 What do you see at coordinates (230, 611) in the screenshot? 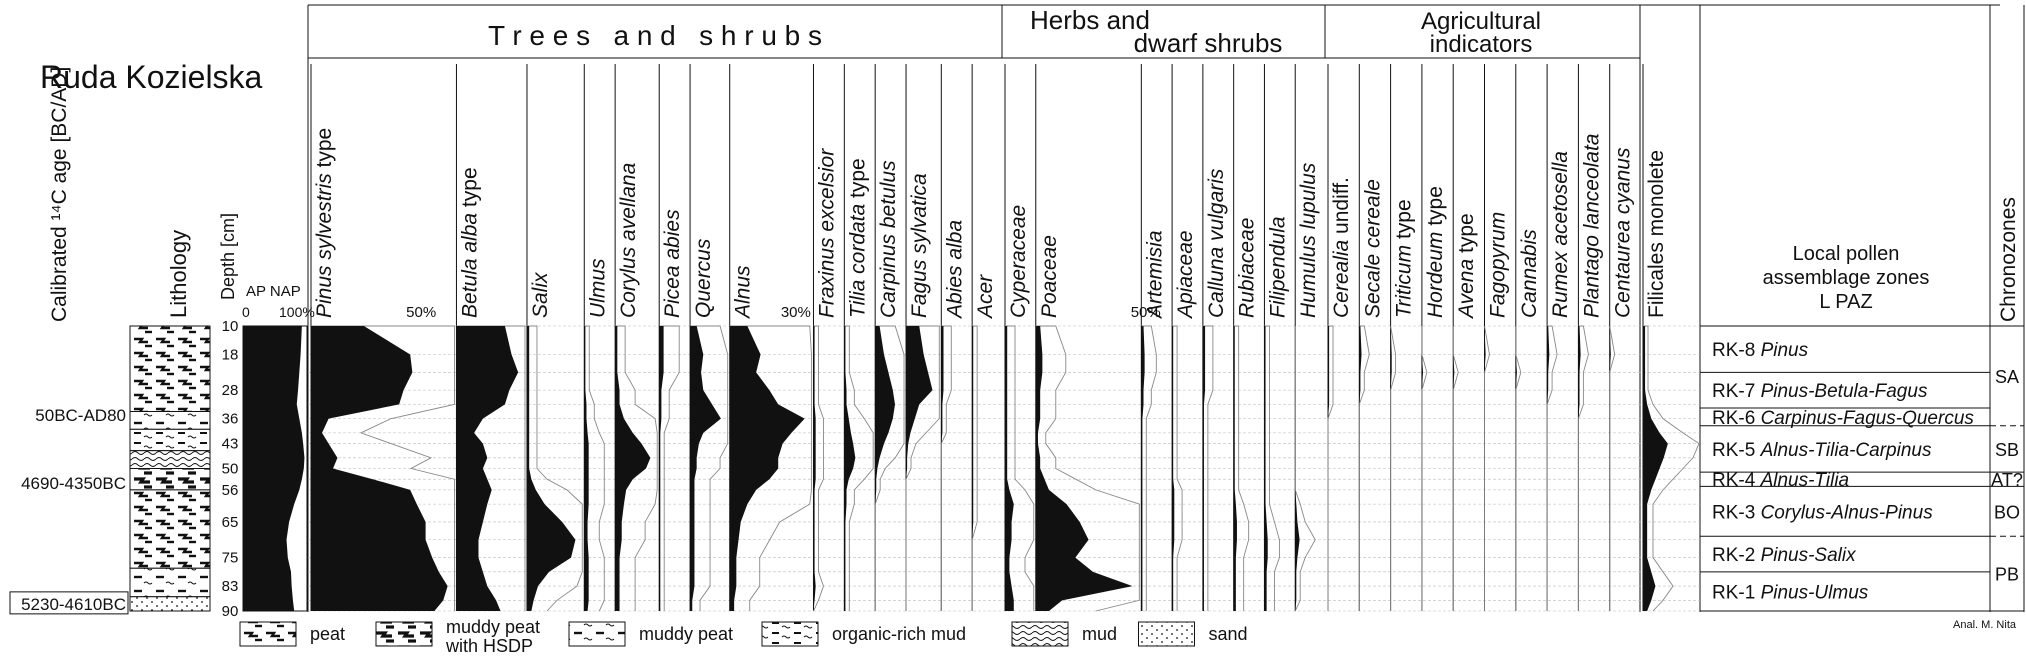
I see `depth-tick-label: 90` at bounding box center [230, 611].